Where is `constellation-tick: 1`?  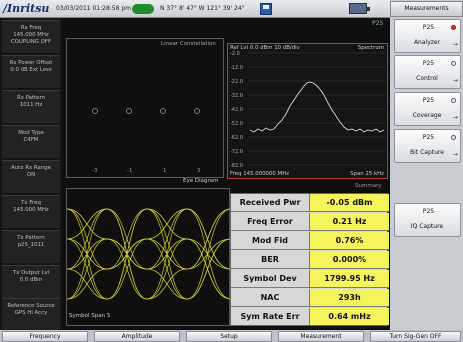
constellation-tick: 1 is located at coordinates (165, 171).